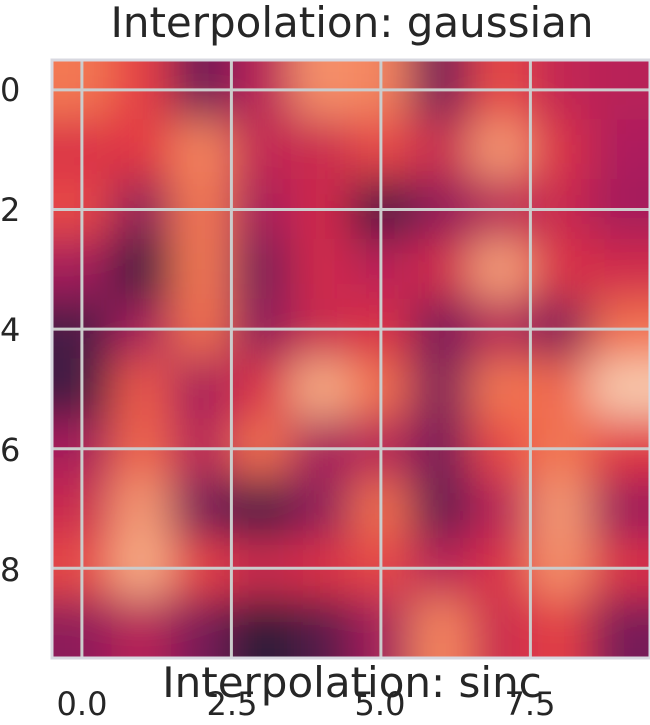 The width and height of the screenshot is (650, 725). What do you see at coordinates (10, 90) in the screenshot?
I see `y-tick-label-0: 0` at bounding box center [10, 90].